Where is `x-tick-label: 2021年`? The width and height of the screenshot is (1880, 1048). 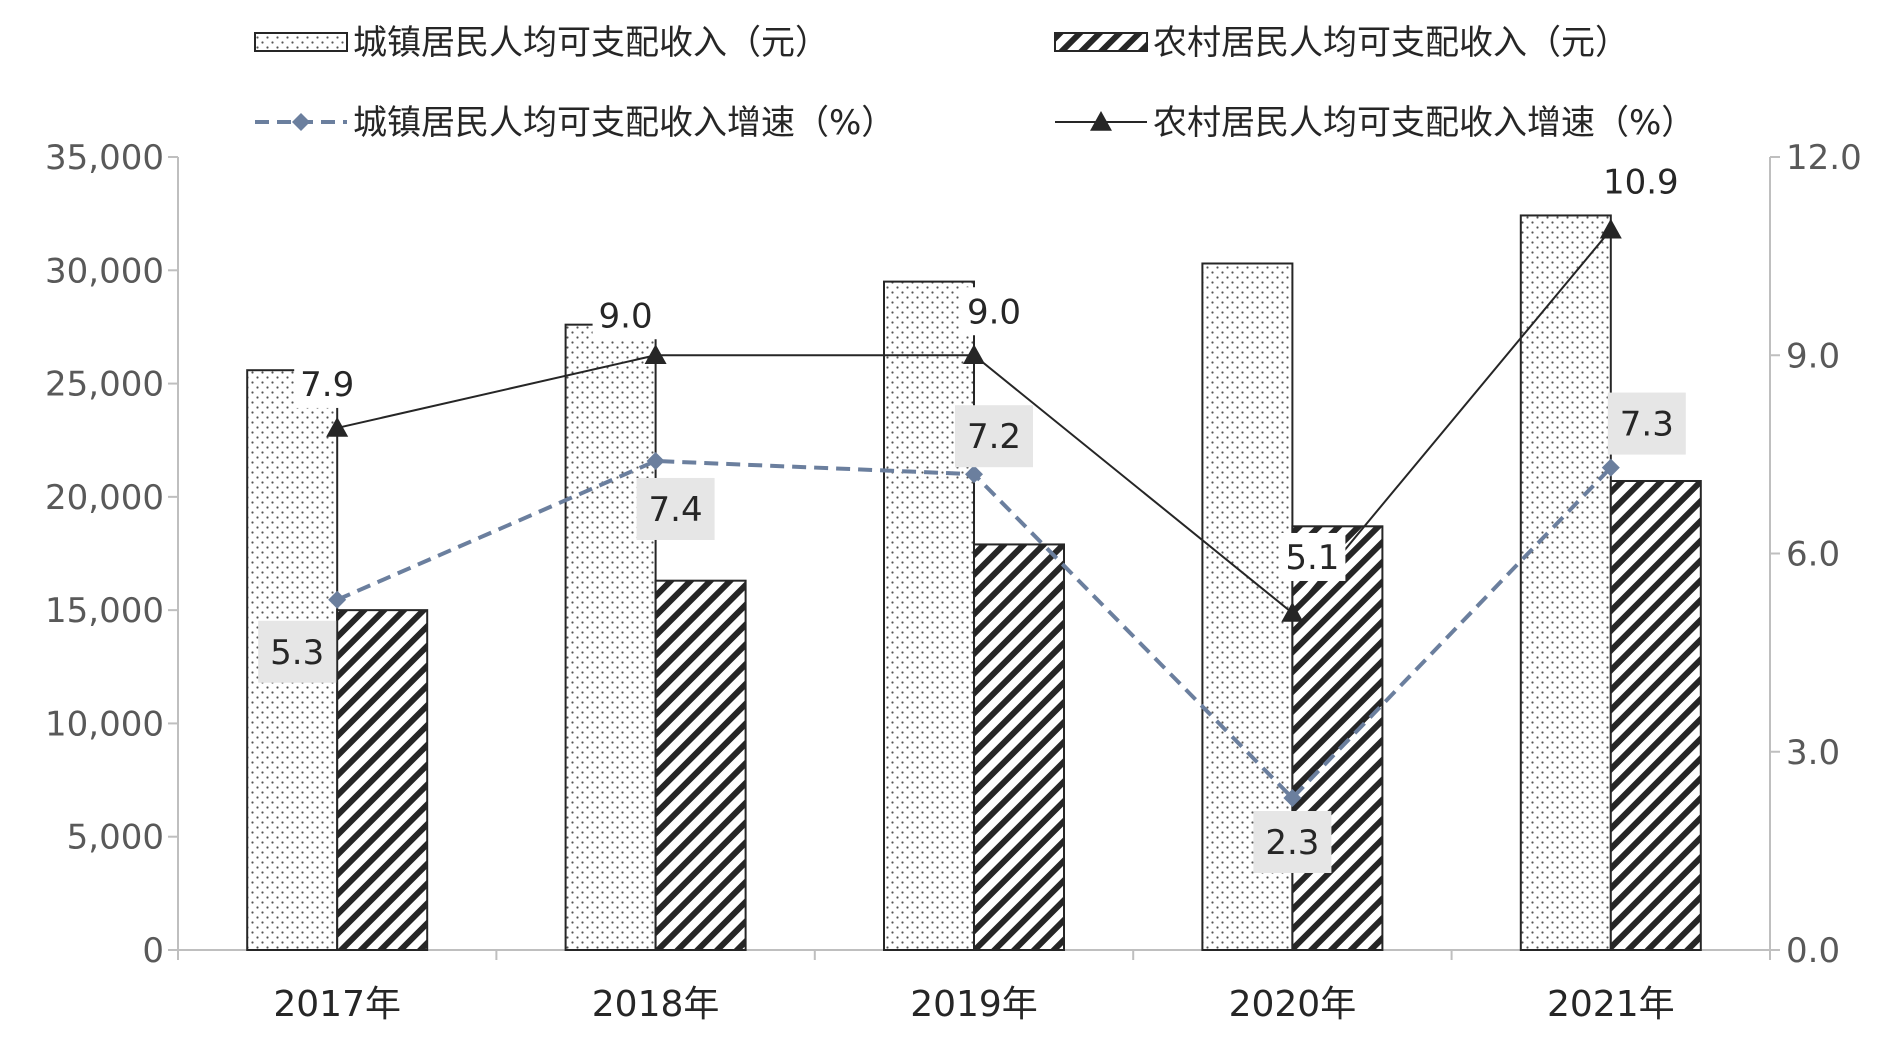
x-tick-label: 2021年 is located at coordinates (1611, 1004).